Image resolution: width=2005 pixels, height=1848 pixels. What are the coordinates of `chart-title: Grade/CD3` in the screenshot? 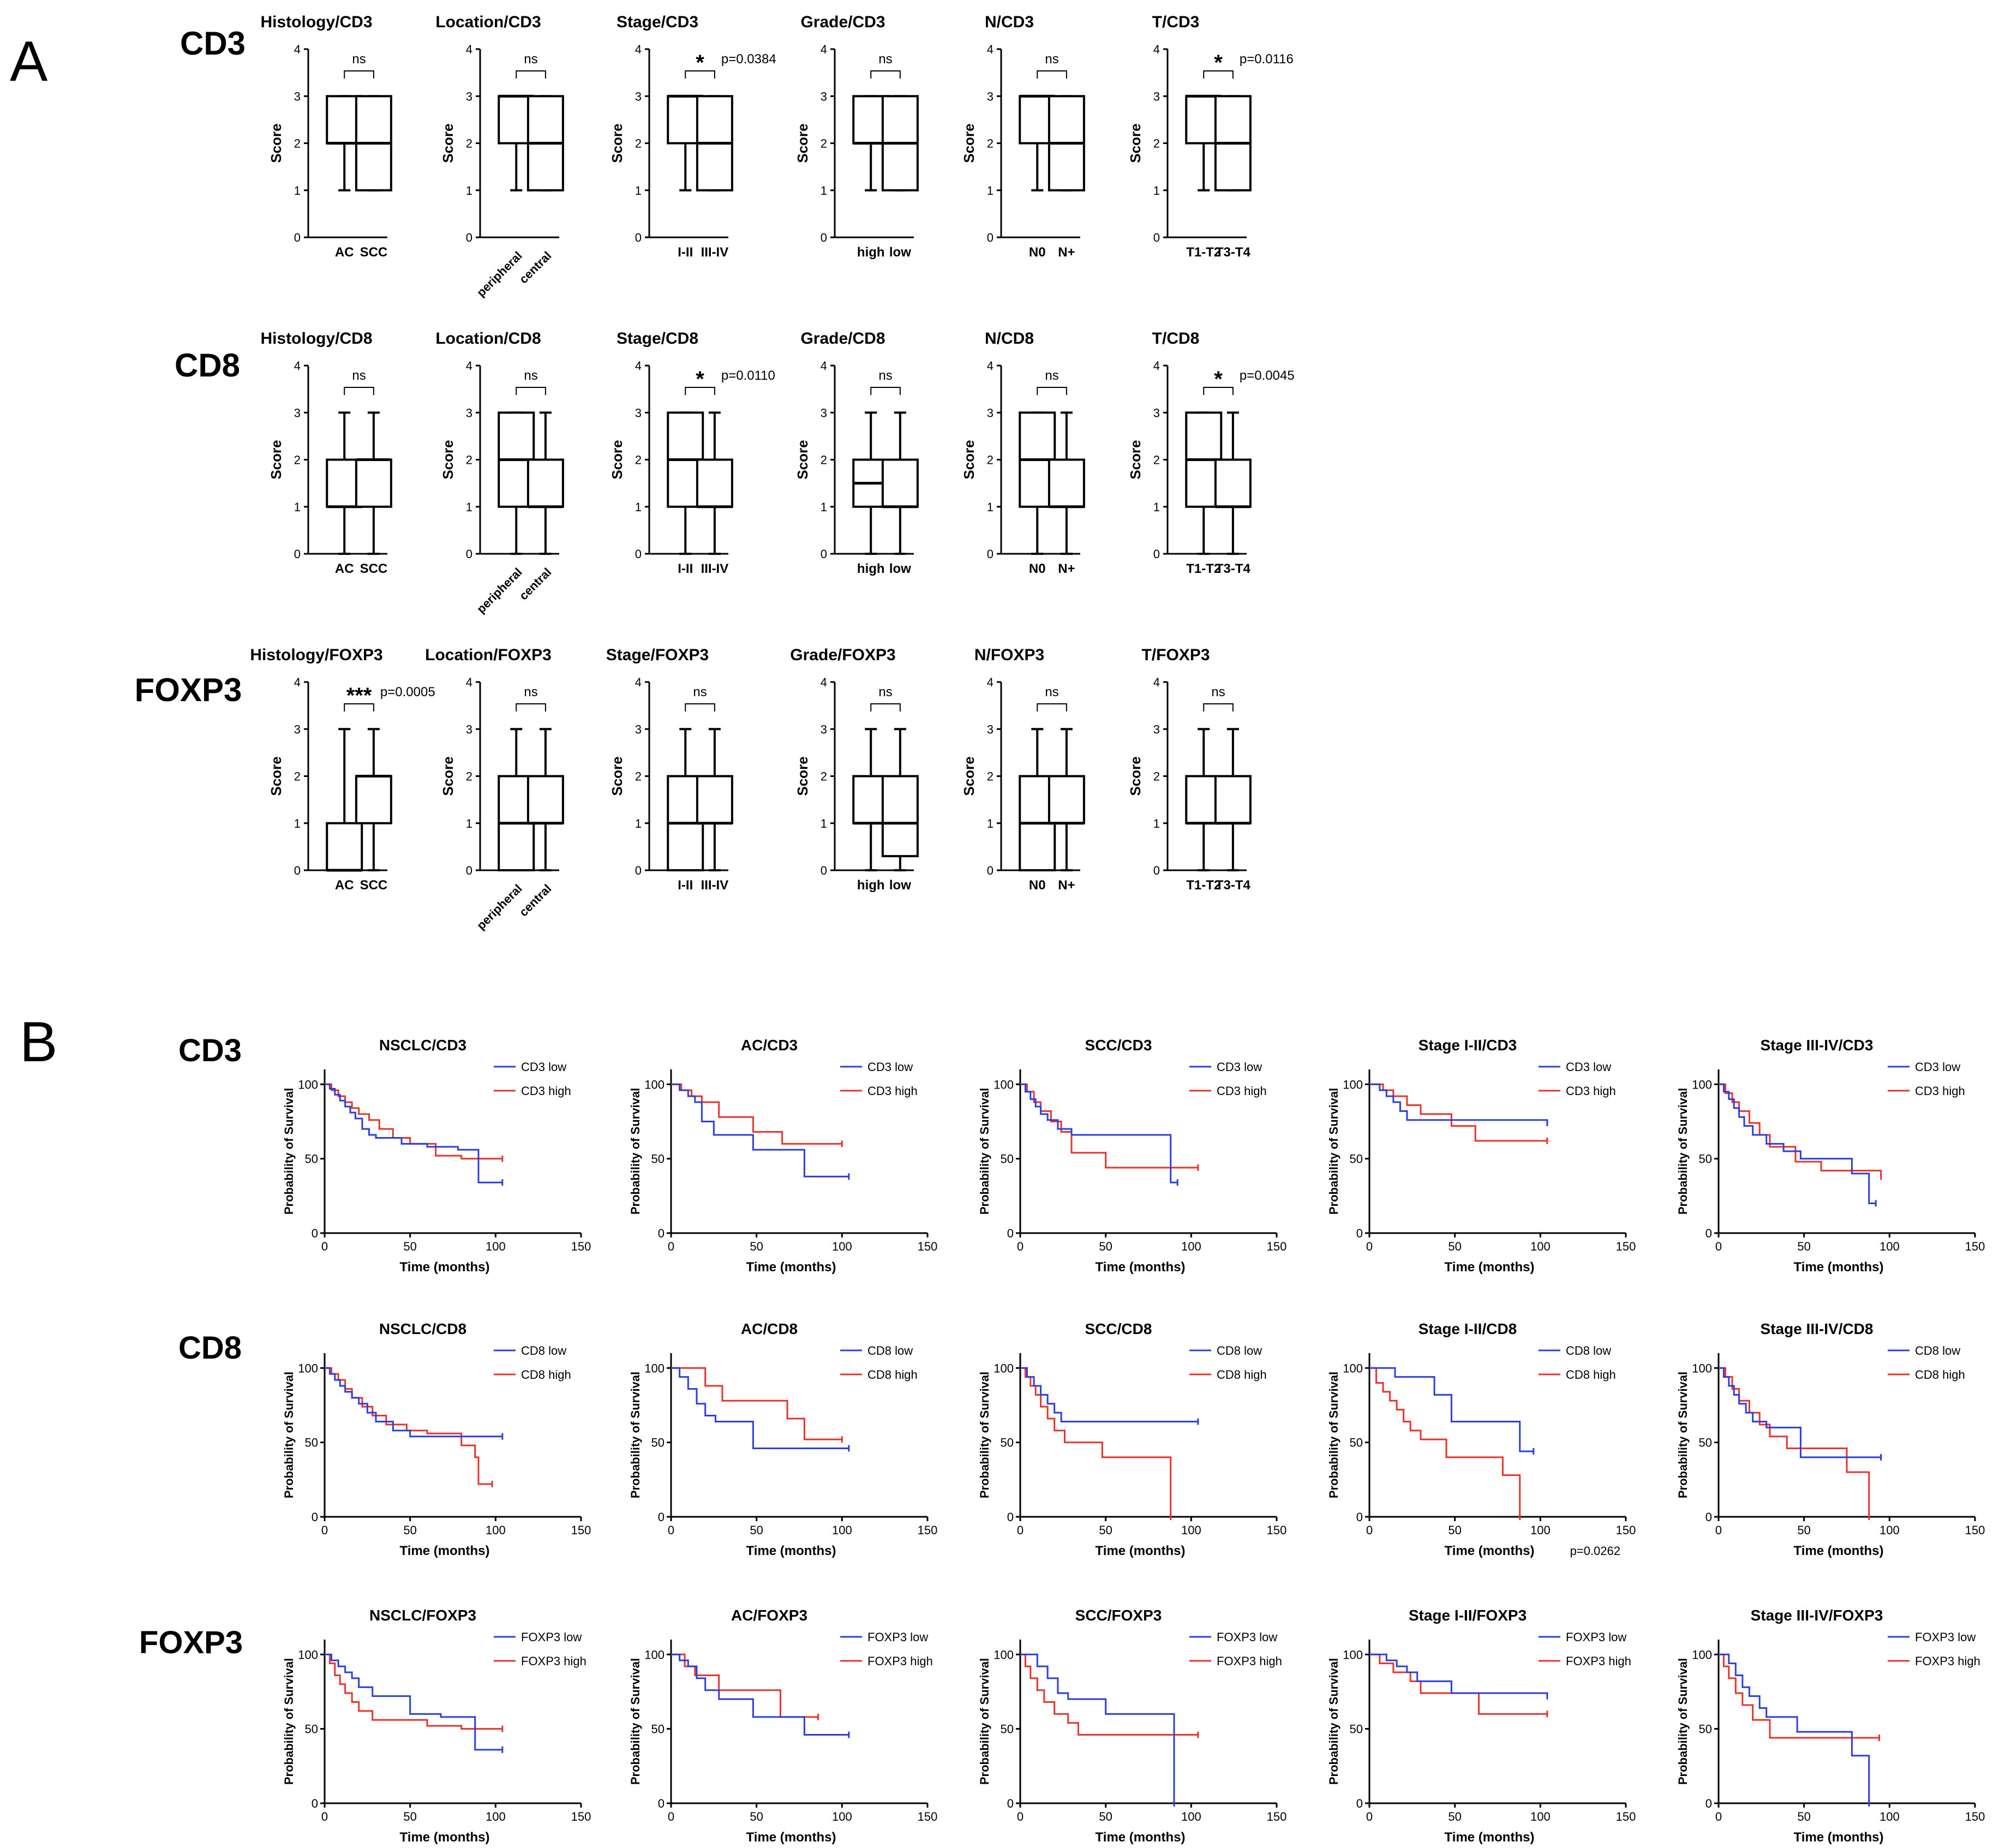 It's located at (843, 22).